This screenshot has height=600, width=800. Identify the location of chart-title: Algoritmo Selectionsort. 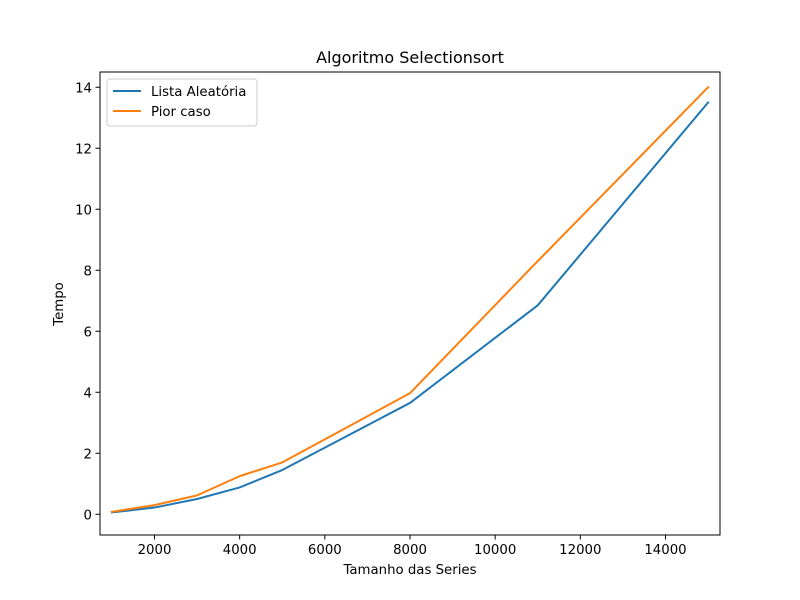
(410, 57).